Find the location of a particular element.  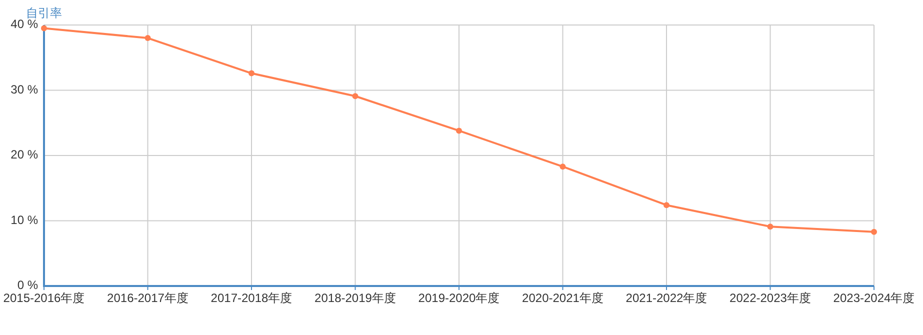

x-tick-label: 2022-2023年度 is located at coordinates (770, 298).